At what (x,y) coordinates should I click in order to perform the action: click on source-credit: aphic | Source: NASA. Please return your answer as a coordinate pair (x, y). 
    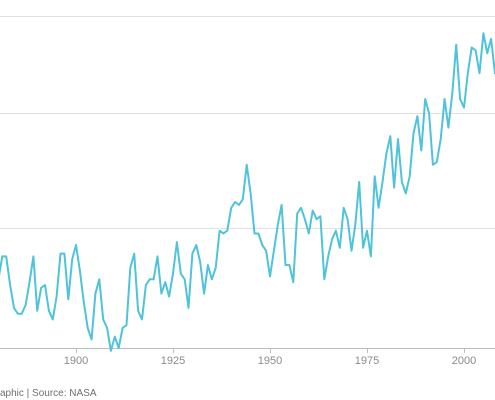
    Looking at the image, I should click on (48, 393).